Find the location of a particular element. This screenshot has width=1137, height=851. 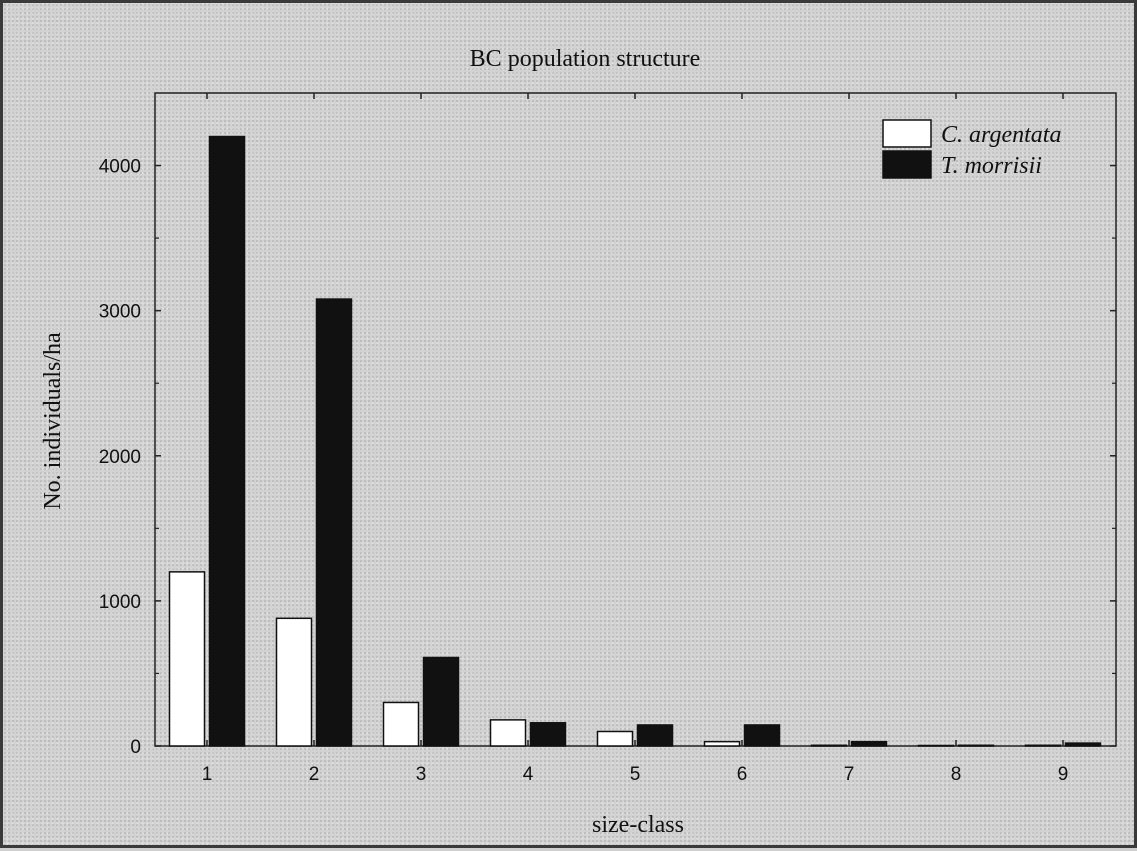

legend-label: C. argentata is located at coordinates (1001, 135).